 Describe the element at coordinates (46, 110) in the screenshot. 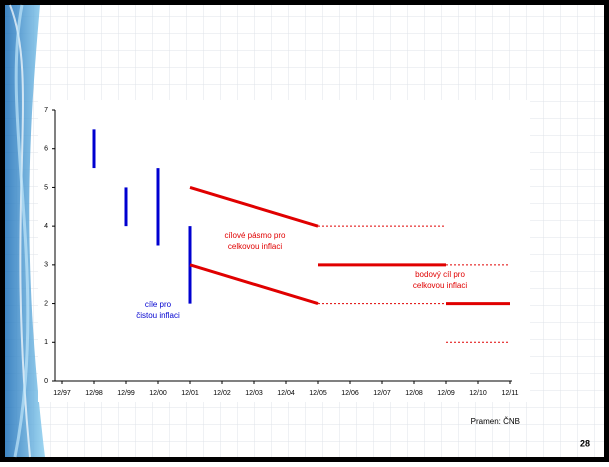

I see `y-tick-label: 7` at that location.